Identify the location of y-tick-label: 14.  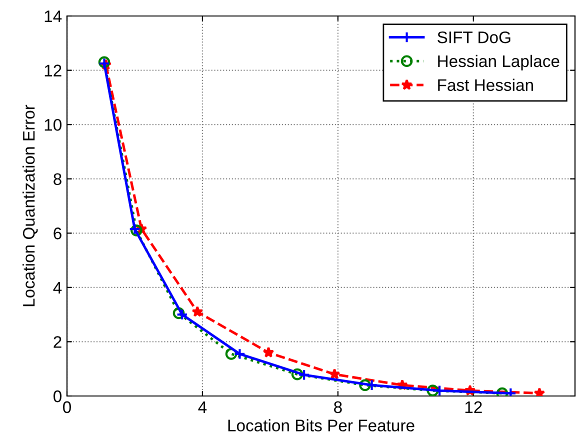
(53, 16).